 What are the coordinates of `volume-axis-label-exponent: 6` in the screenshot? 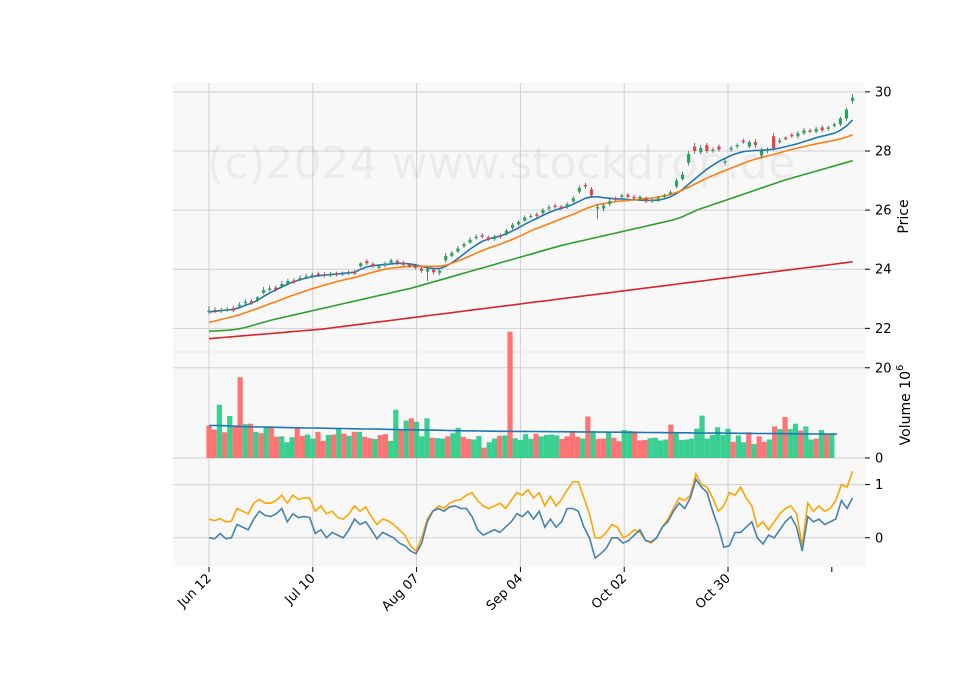 It's located at (900, 368).